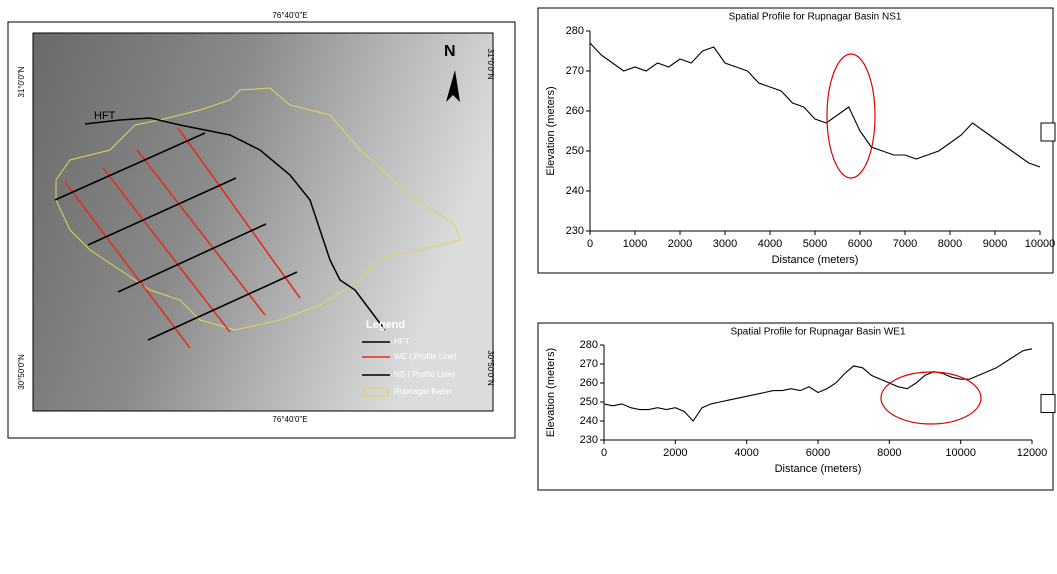  I want to click on we-profile-lines, so click(182, 238).